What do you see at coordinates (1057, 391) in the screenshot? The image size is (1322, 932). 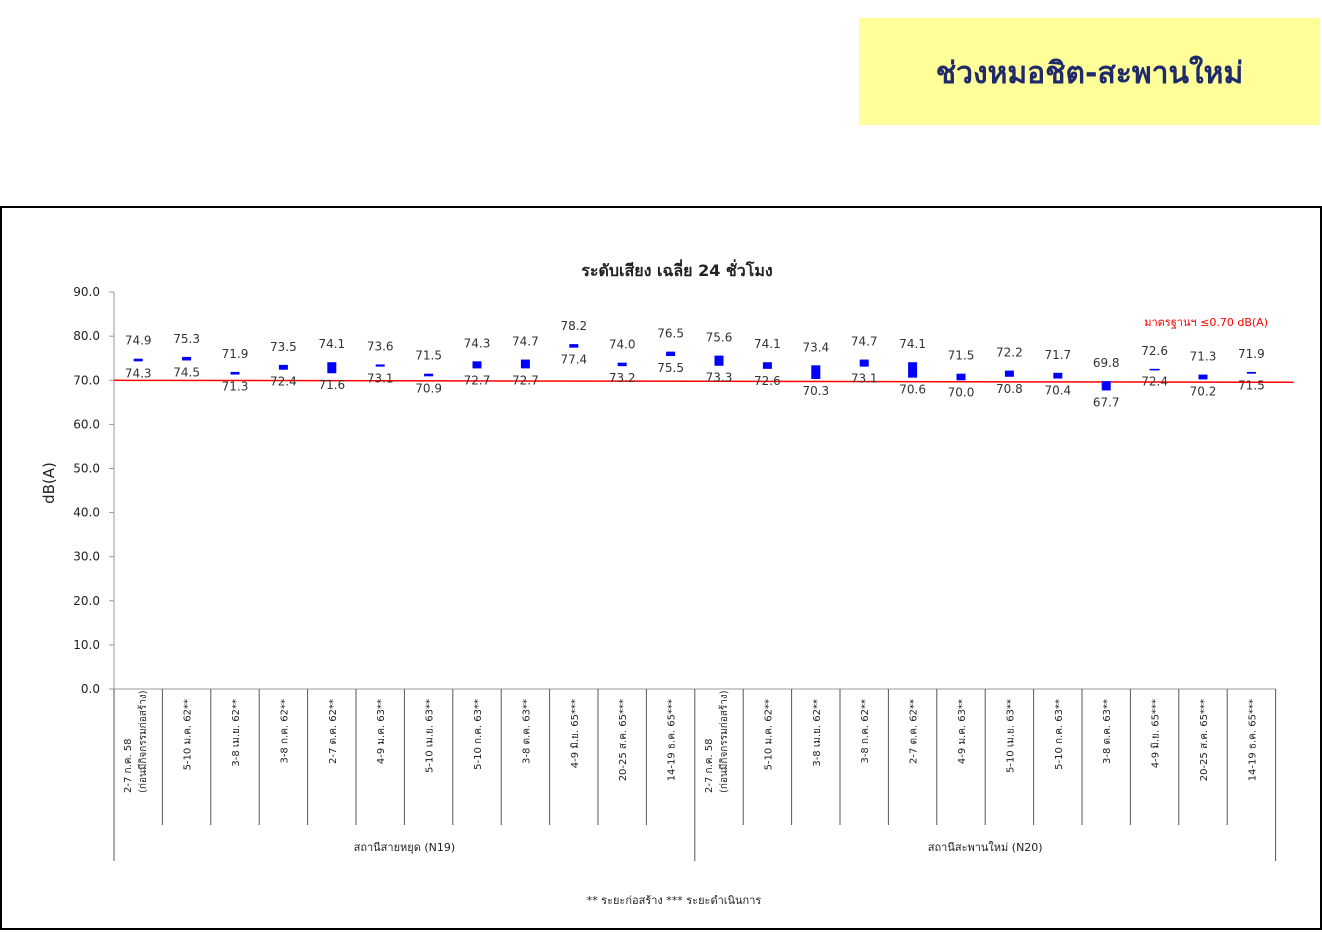 I see `min-value-label: 70.4` at bounding box center [1057, 391].